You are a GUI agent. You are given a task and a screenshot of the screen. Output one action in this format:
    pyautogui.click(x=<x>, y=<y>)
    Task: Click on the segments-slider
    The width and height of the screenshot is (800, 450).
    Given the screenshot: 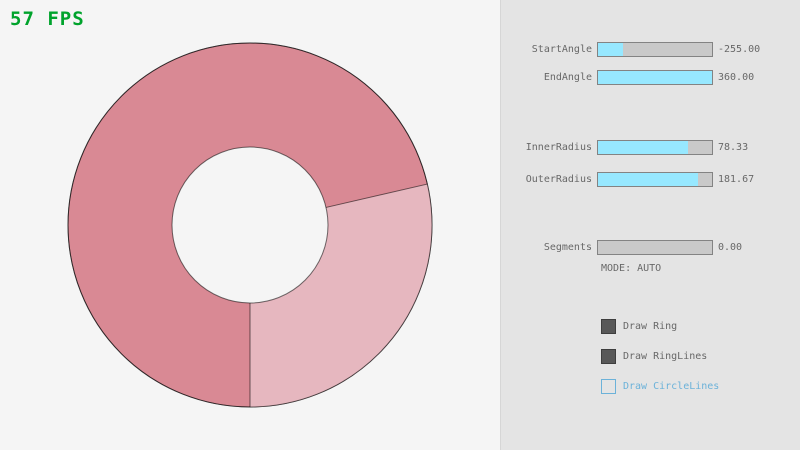 What is the action you would take?
    pyautogui.click(x=655, y=247)
    